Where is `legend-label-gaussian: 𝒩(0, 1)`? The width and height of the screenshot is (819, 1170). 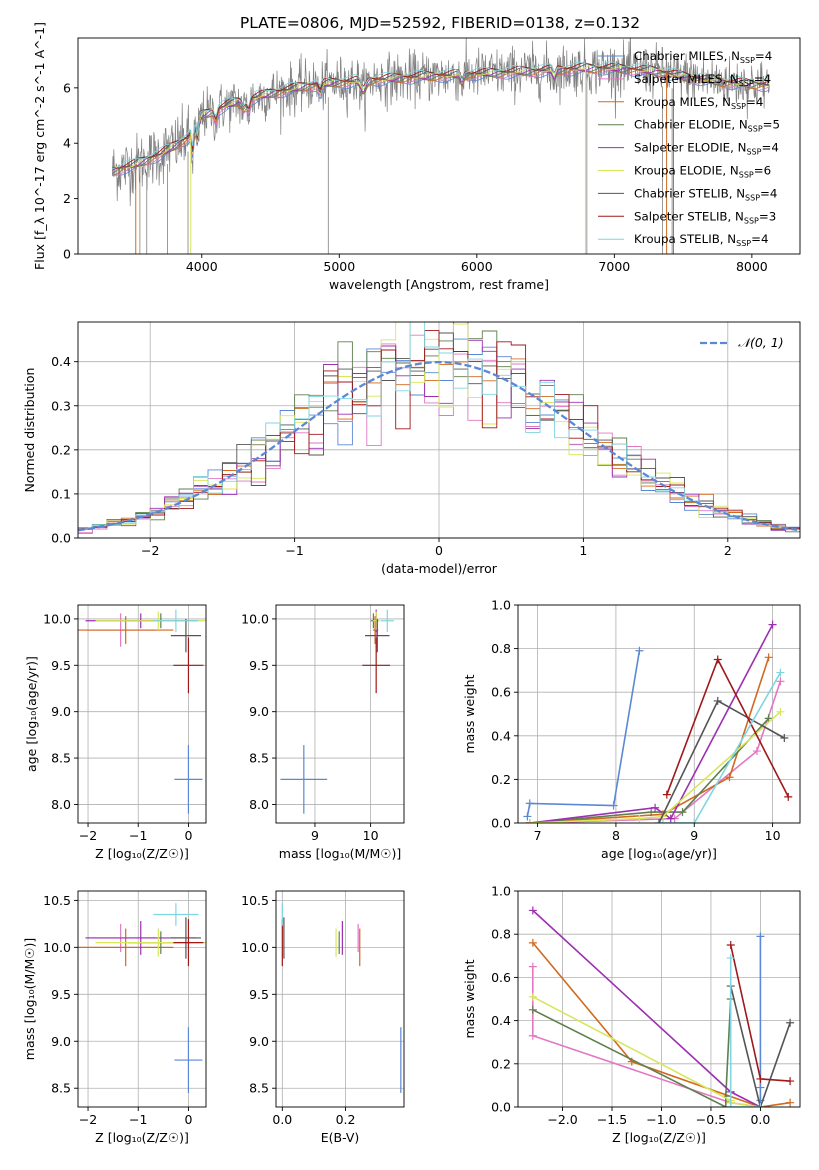 legend-label-gaussian: 𝒩(0, 1) is located at coordinates (761, 342).